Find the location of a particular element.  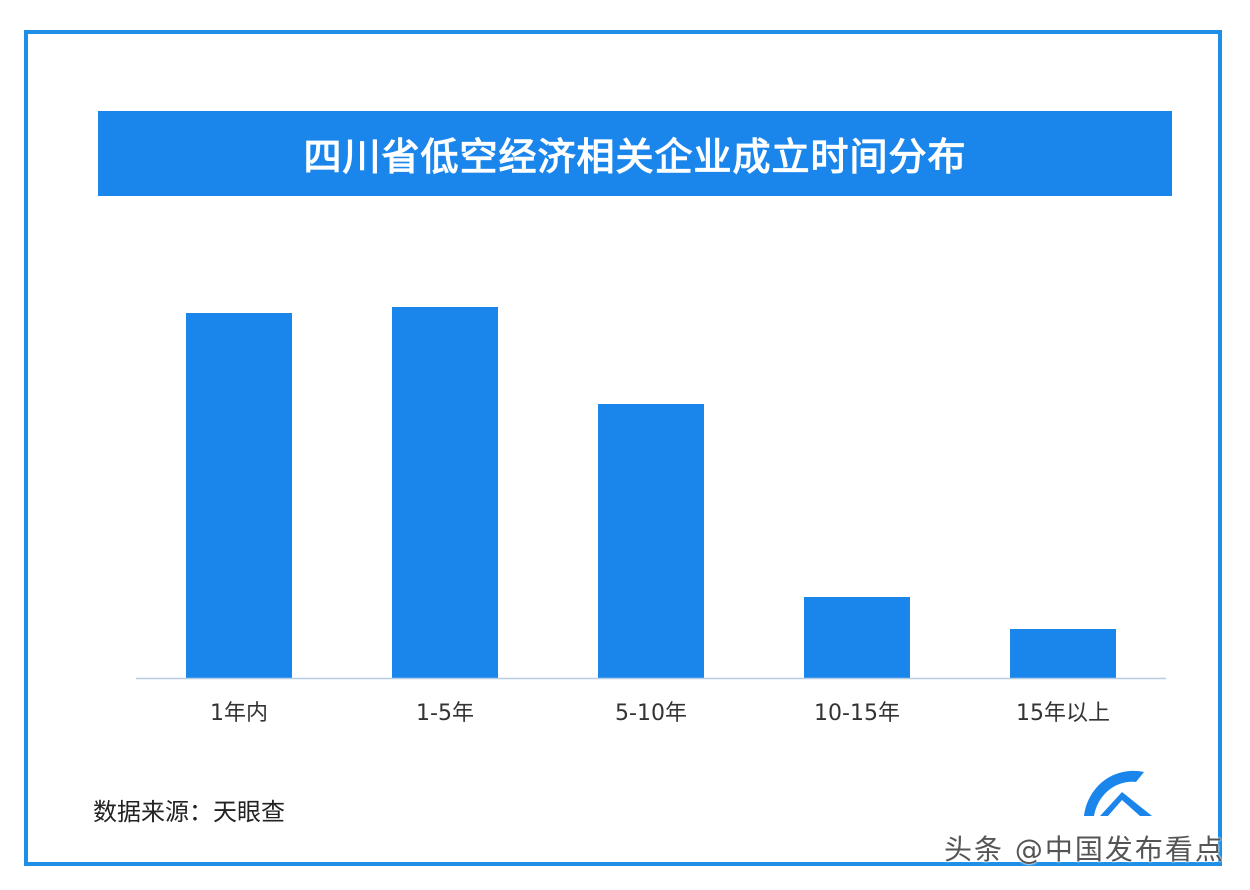

title-band: 四川省低空经济相关企业成立时间分布 is located at coordinates (635, 153).